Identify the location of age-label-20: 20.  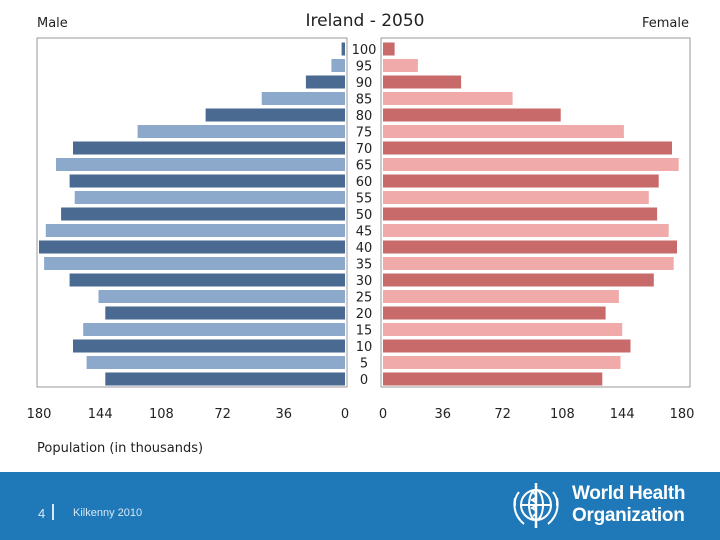
(364, 314).